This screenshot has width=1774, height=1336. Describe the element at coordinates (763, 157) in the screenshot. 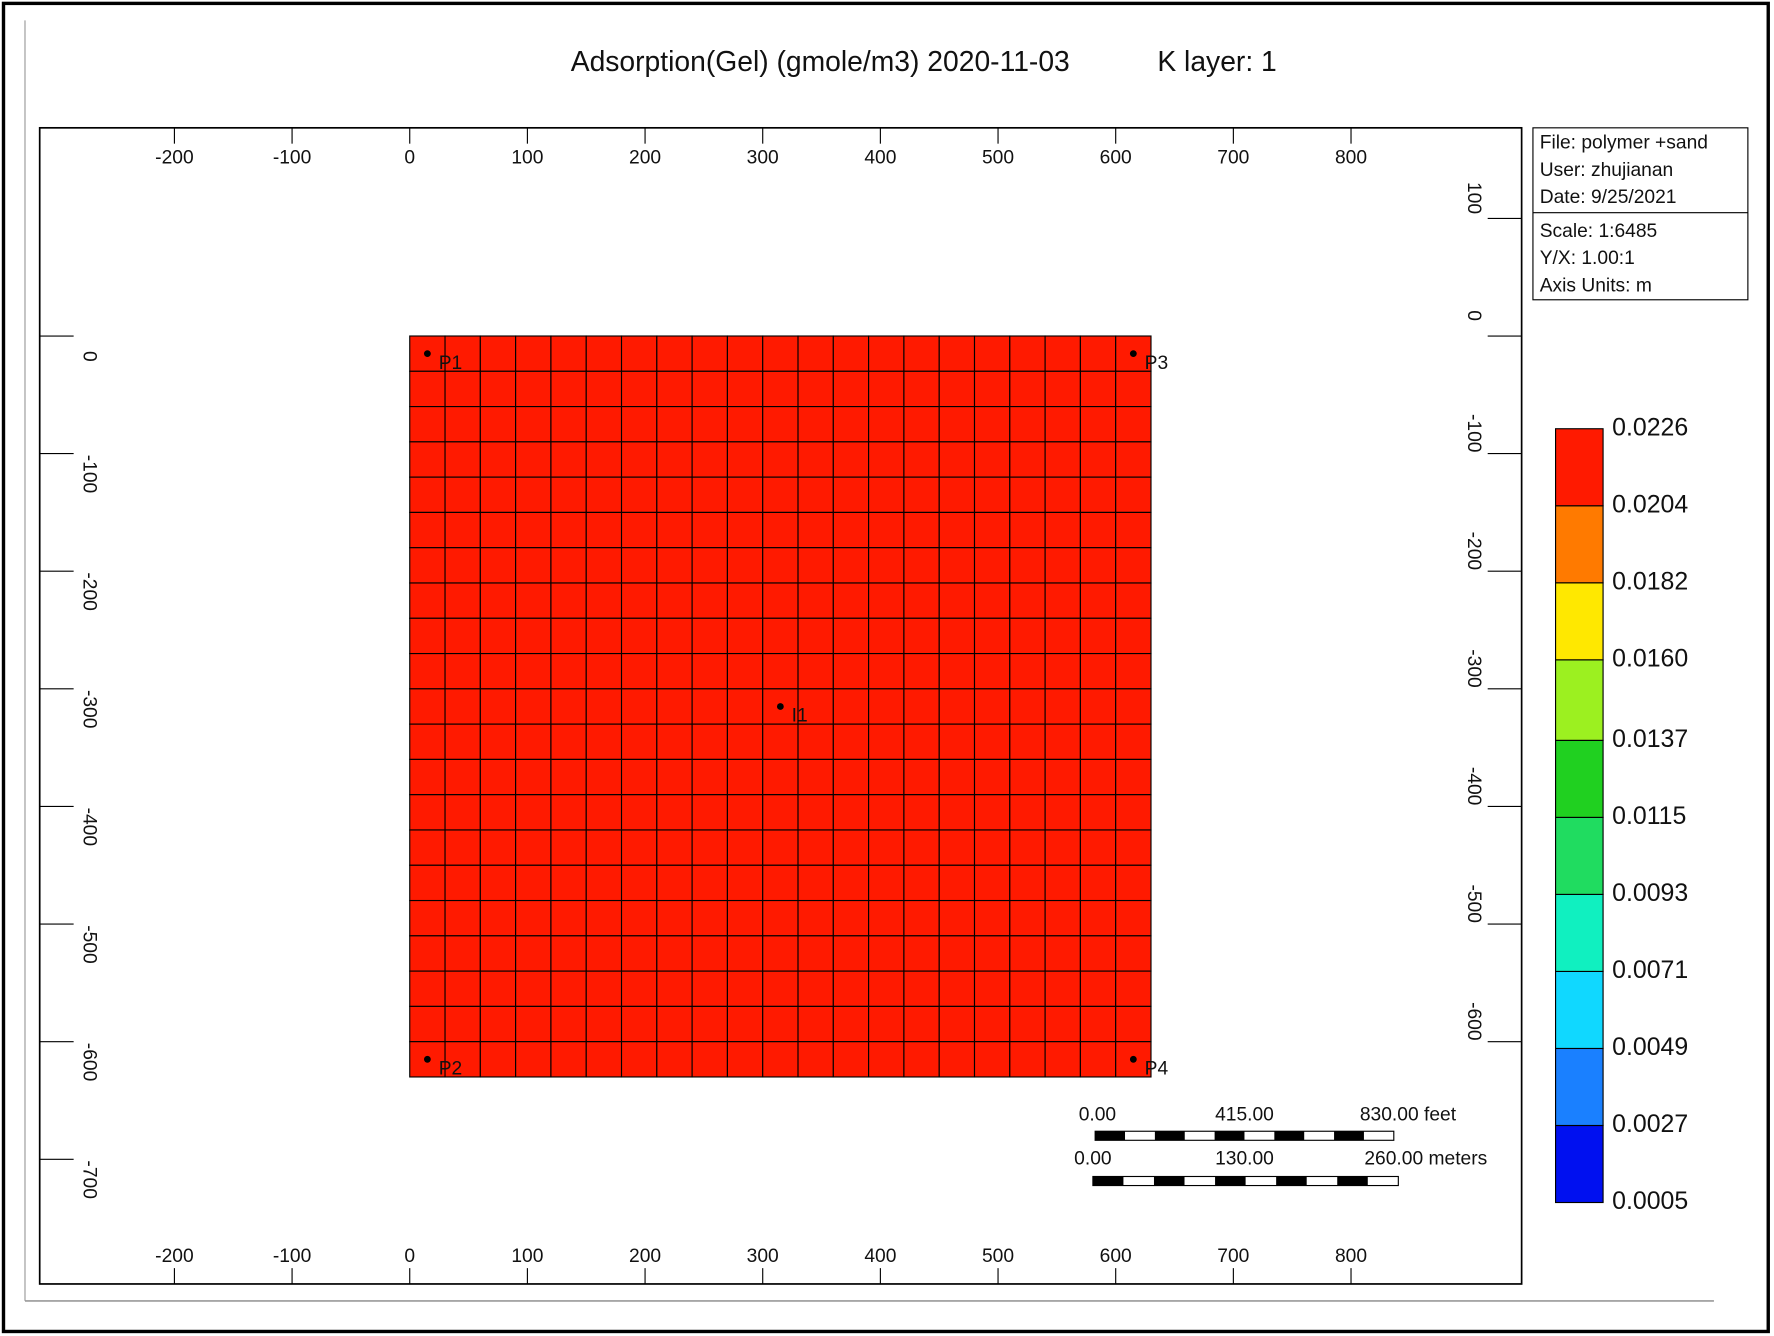

I see `x-tick-label: 300` at that location.